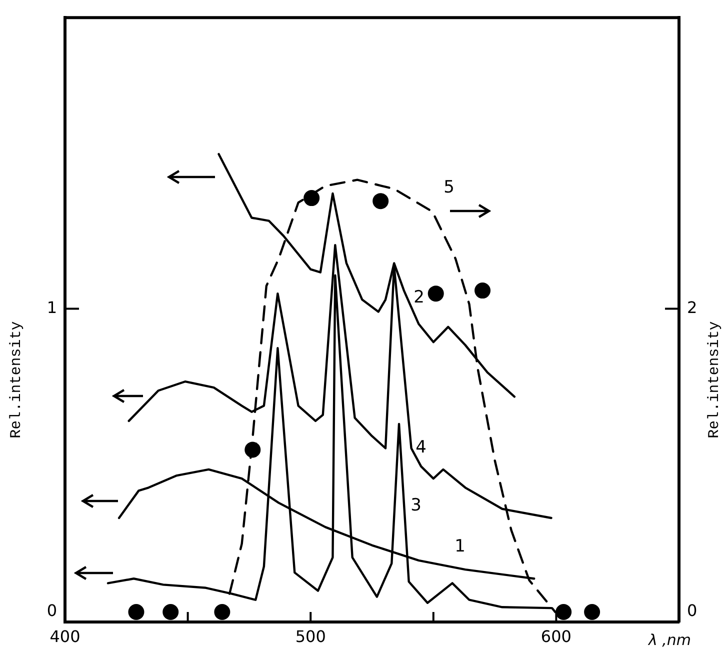 The height and width of the screenshot is (652, 728). I want to click on x-tick-label: 400, so click(65, 636).